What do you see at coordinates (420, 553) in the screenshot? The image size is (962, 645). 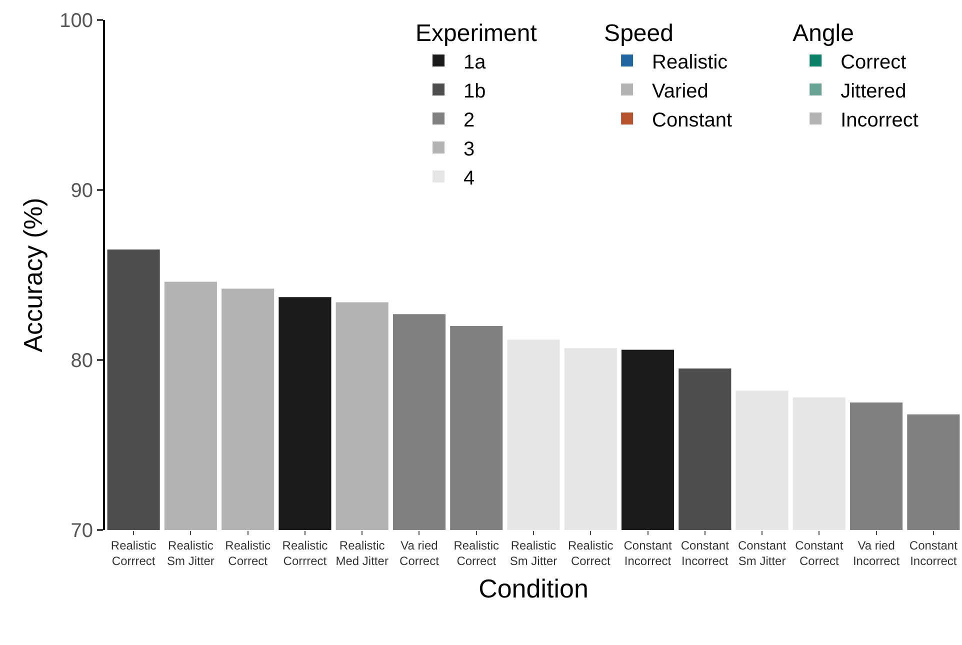 I see `x-tick-label: Va ried Correct` at bounding box center [420, 553].